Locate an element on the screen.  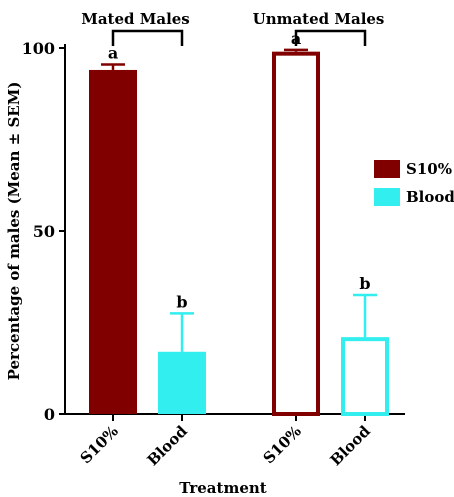
group-label: Unmated Males is located at coordinates (319, 19).